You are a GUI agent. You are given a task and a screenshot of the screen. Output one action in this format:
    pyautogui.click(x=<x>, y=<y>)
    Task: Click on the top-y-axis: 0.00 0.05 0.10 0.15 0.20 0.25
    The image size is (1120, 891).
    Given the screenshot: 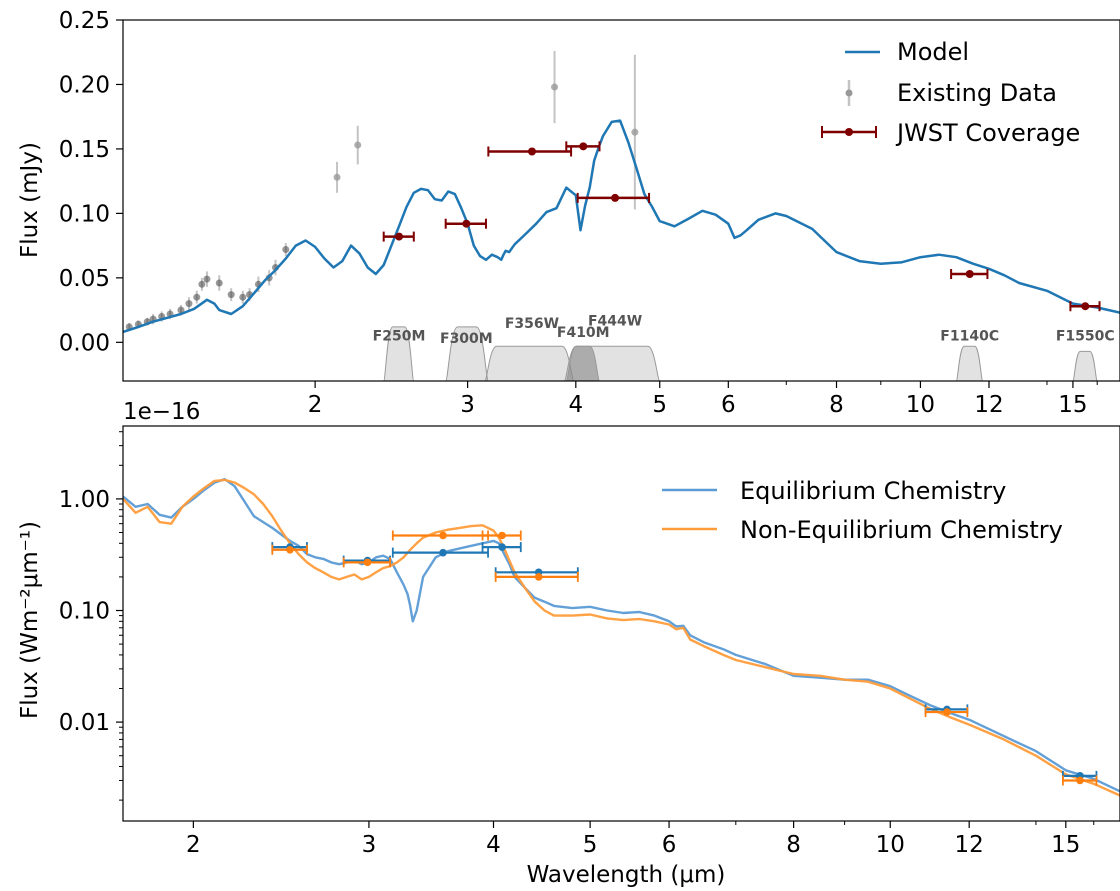 What is the action you would take?
    pyautogui.click(x=91, y=182)
    